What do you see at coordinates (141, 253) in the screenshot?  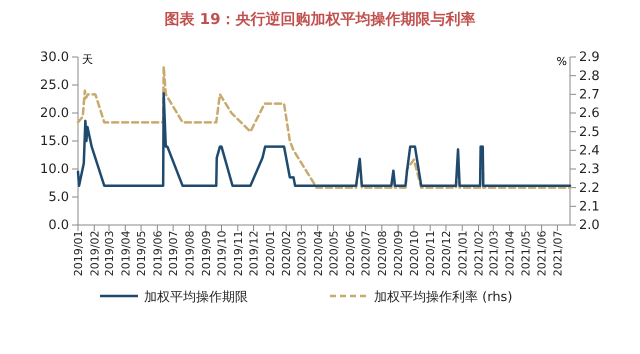 I see `x-tick-label: 2019/05` at bounding box center [141, 253].